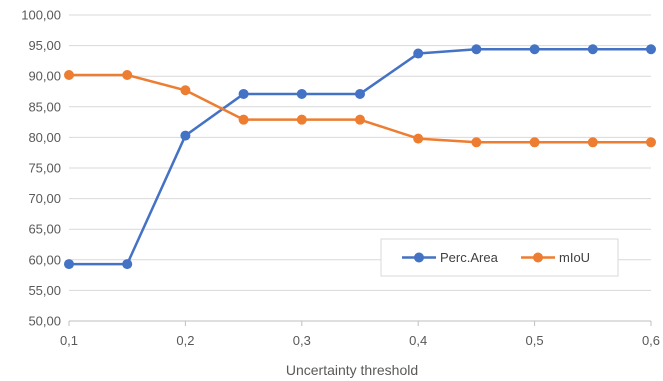  I want to click on y-tick-label: 60,00, so click(44, 259).